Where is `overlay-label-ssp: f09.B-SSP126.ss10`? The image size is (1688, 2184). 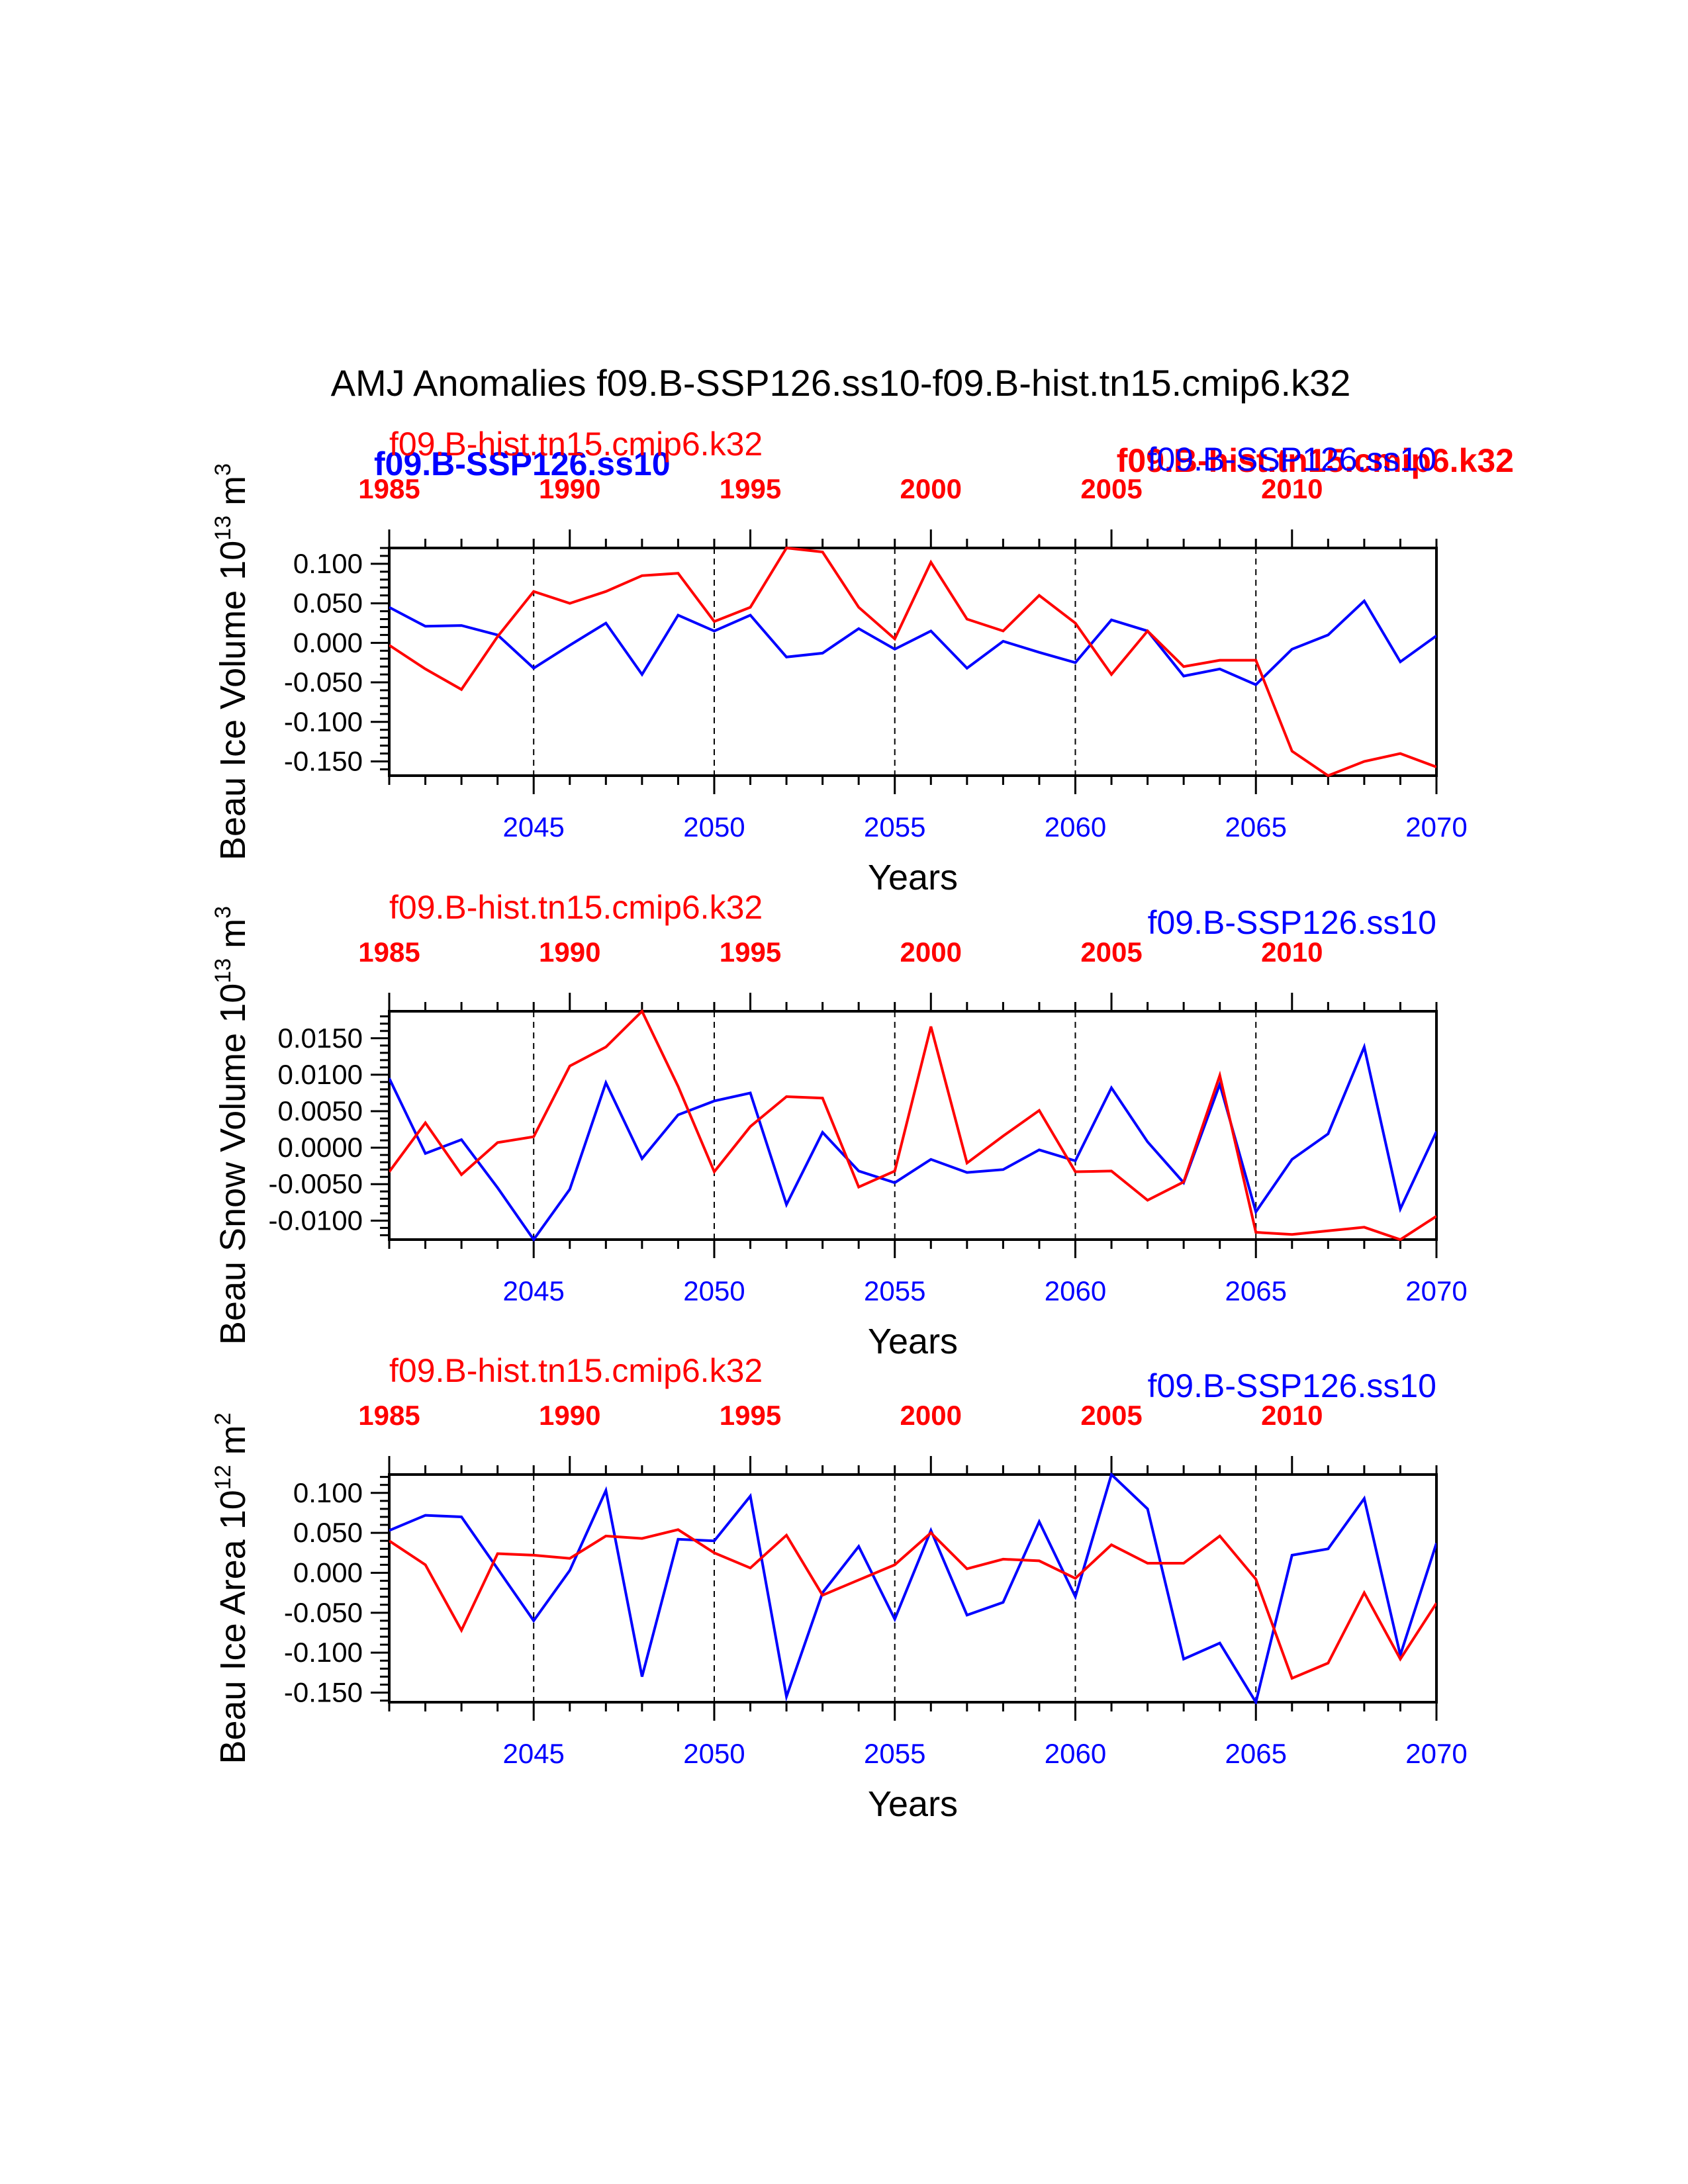 overlay-label-ssp: f09.B-SSP126.ss10 is located at coordinates (522, 464).